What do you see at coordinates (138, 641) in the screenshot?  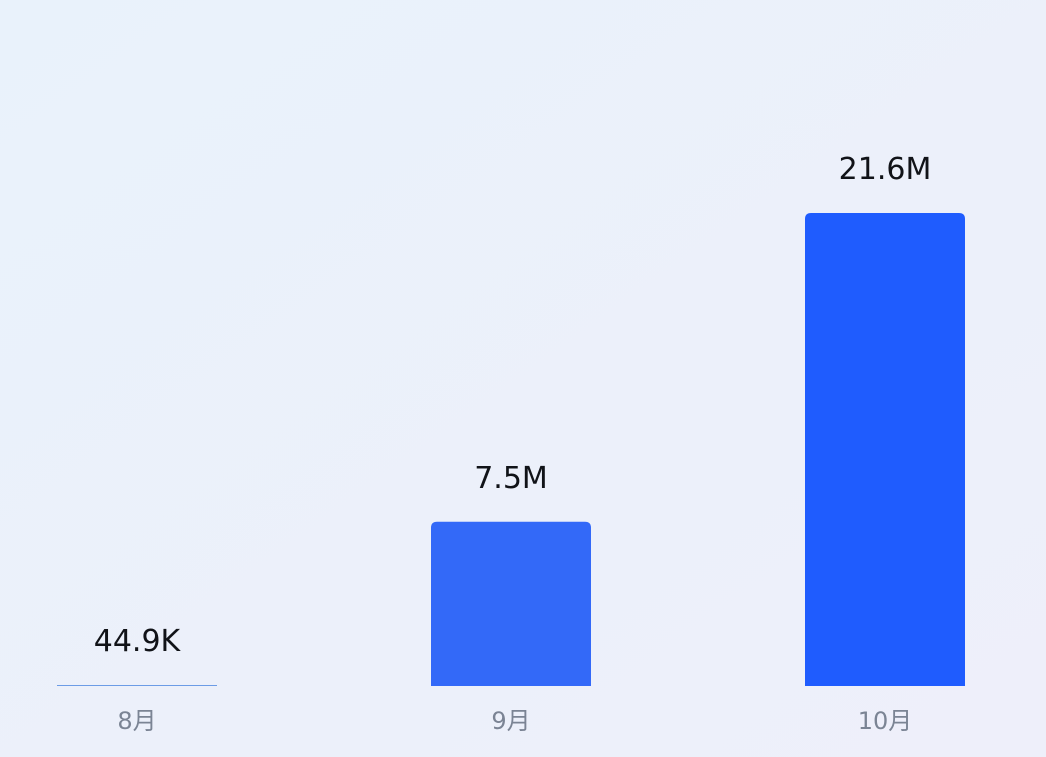 I see `value-label: 44.9K` at bounding box center [138, 641].